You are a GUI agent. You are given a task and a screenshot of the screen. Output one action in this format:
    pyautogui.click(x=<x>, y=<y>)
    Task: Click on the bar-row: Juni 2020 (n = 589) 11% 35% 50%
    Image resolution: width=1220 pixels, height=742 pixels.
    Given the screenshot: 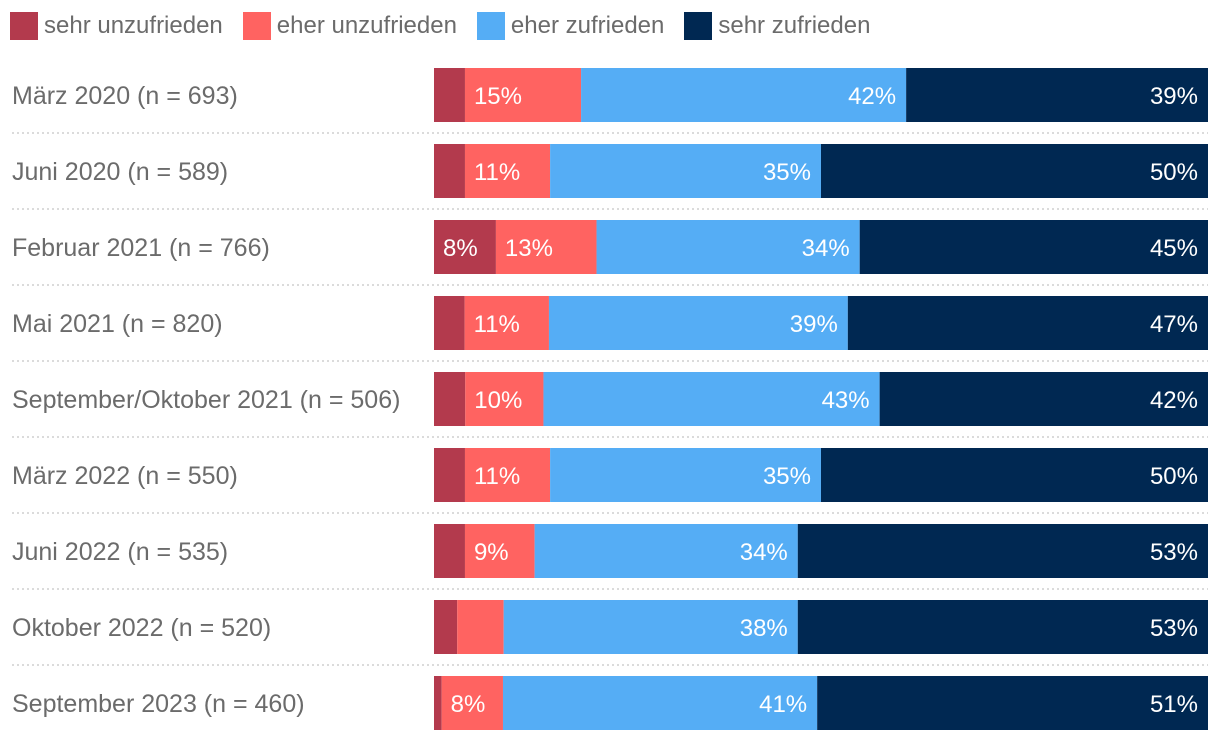 What is the action you would take?
    pyautogui.click(x=610, y=177)
    